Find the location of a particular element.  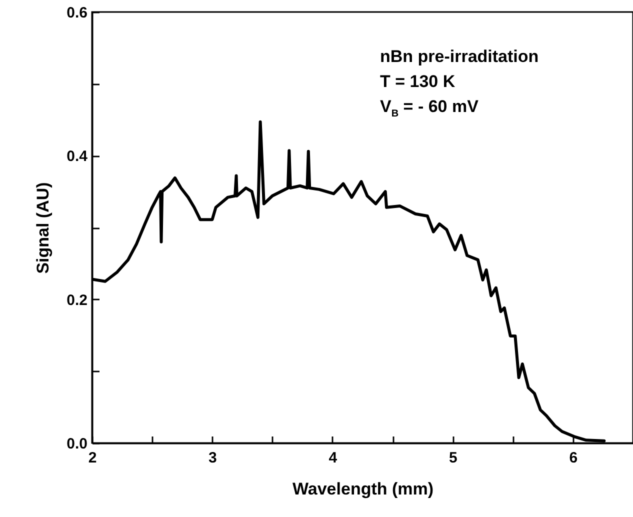

x-tick-label: 6 is located at coordinates (573, 458).